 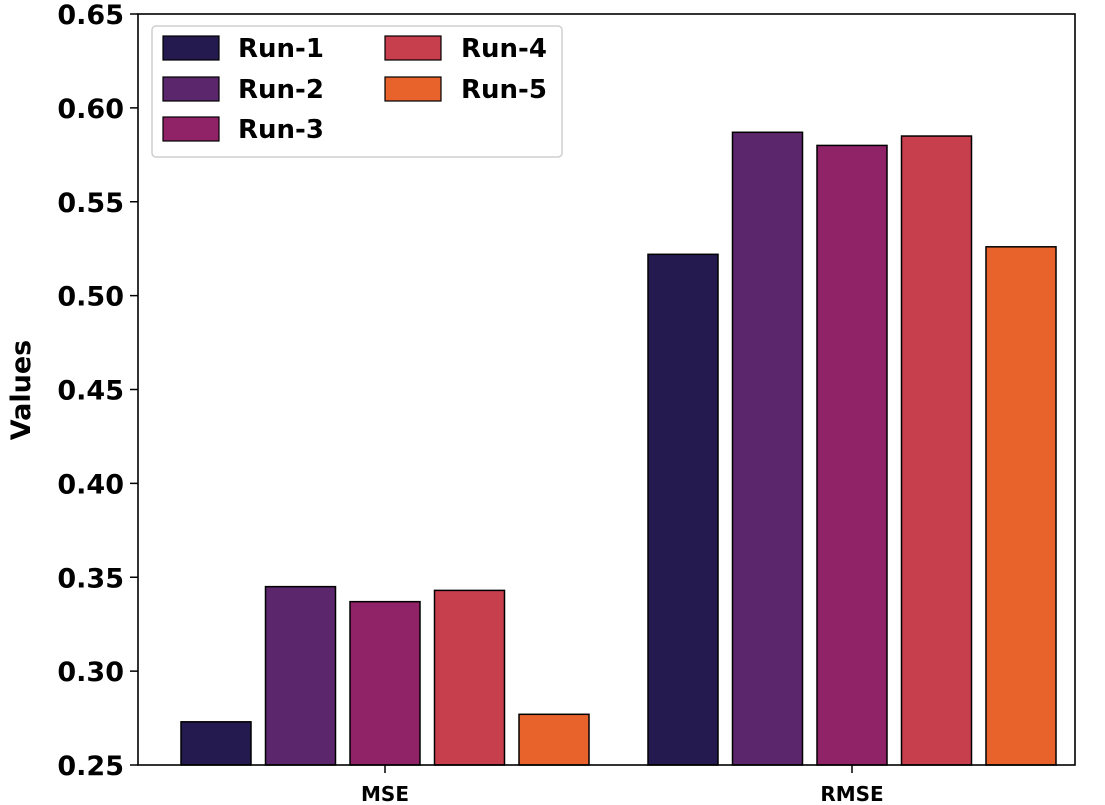 What do you see at coordinates (281, 130) in the screenshot?
I see `legend-label-run-3: Run-3` at bounding box center [281, 130].